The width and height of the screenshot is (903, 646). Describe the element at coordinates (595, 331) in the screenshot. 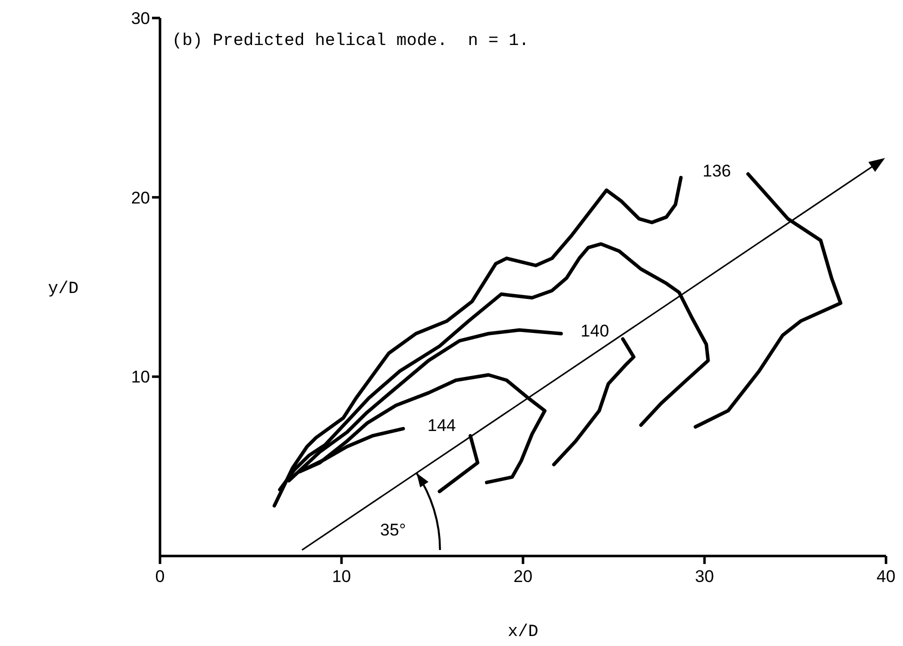

I see `annotation: 140` at that location.